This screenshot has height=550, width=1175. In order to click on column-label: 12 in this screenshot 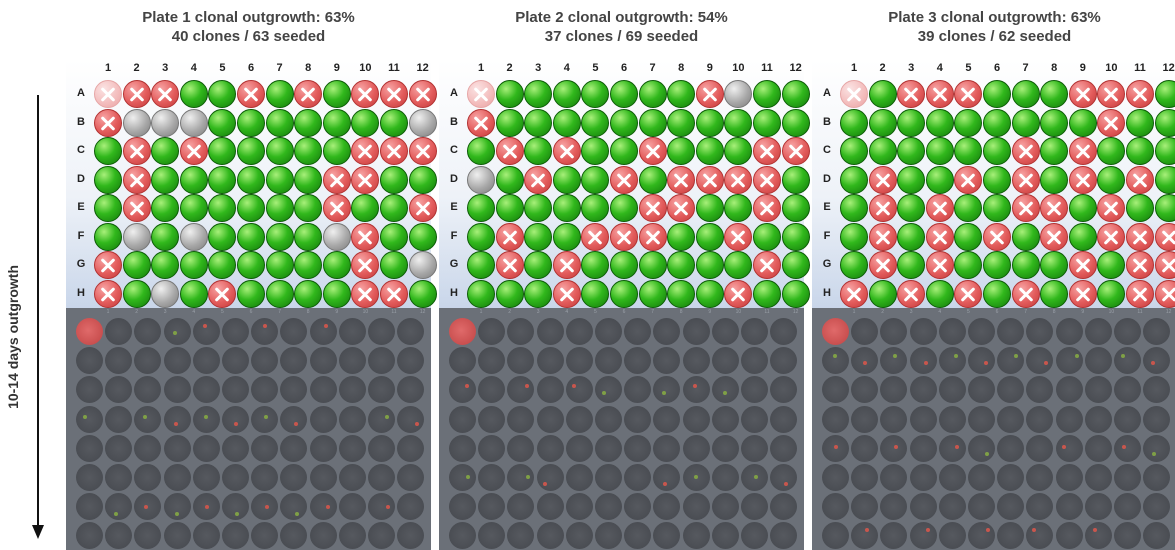, I will do `click(795, 68)`.